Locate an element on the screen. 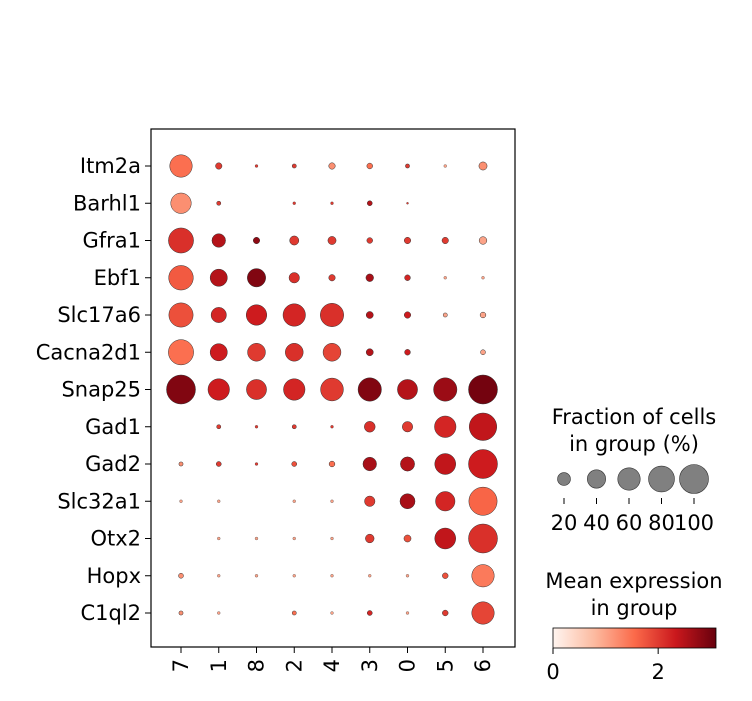 This screenshot has width=752, height=701. gene-label: Itm2a is located at coordinates (110, 166).